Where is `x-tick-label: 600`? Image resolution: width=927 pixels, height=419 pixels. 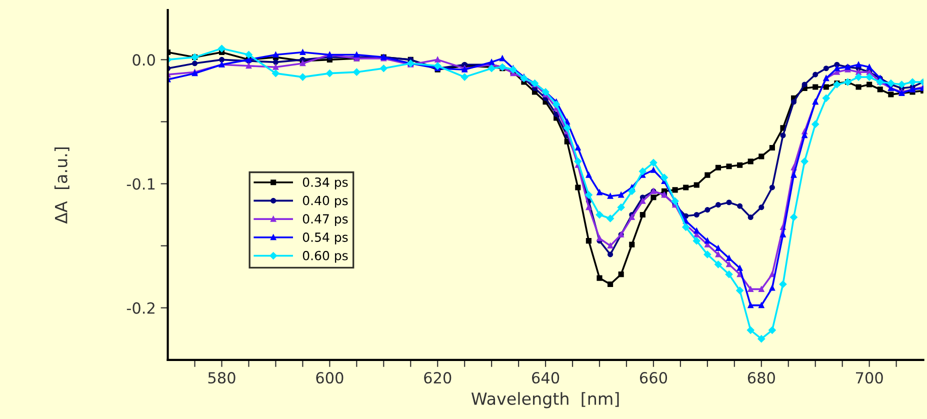 x-tick-label: 600 is located at coordinates (330, 378).